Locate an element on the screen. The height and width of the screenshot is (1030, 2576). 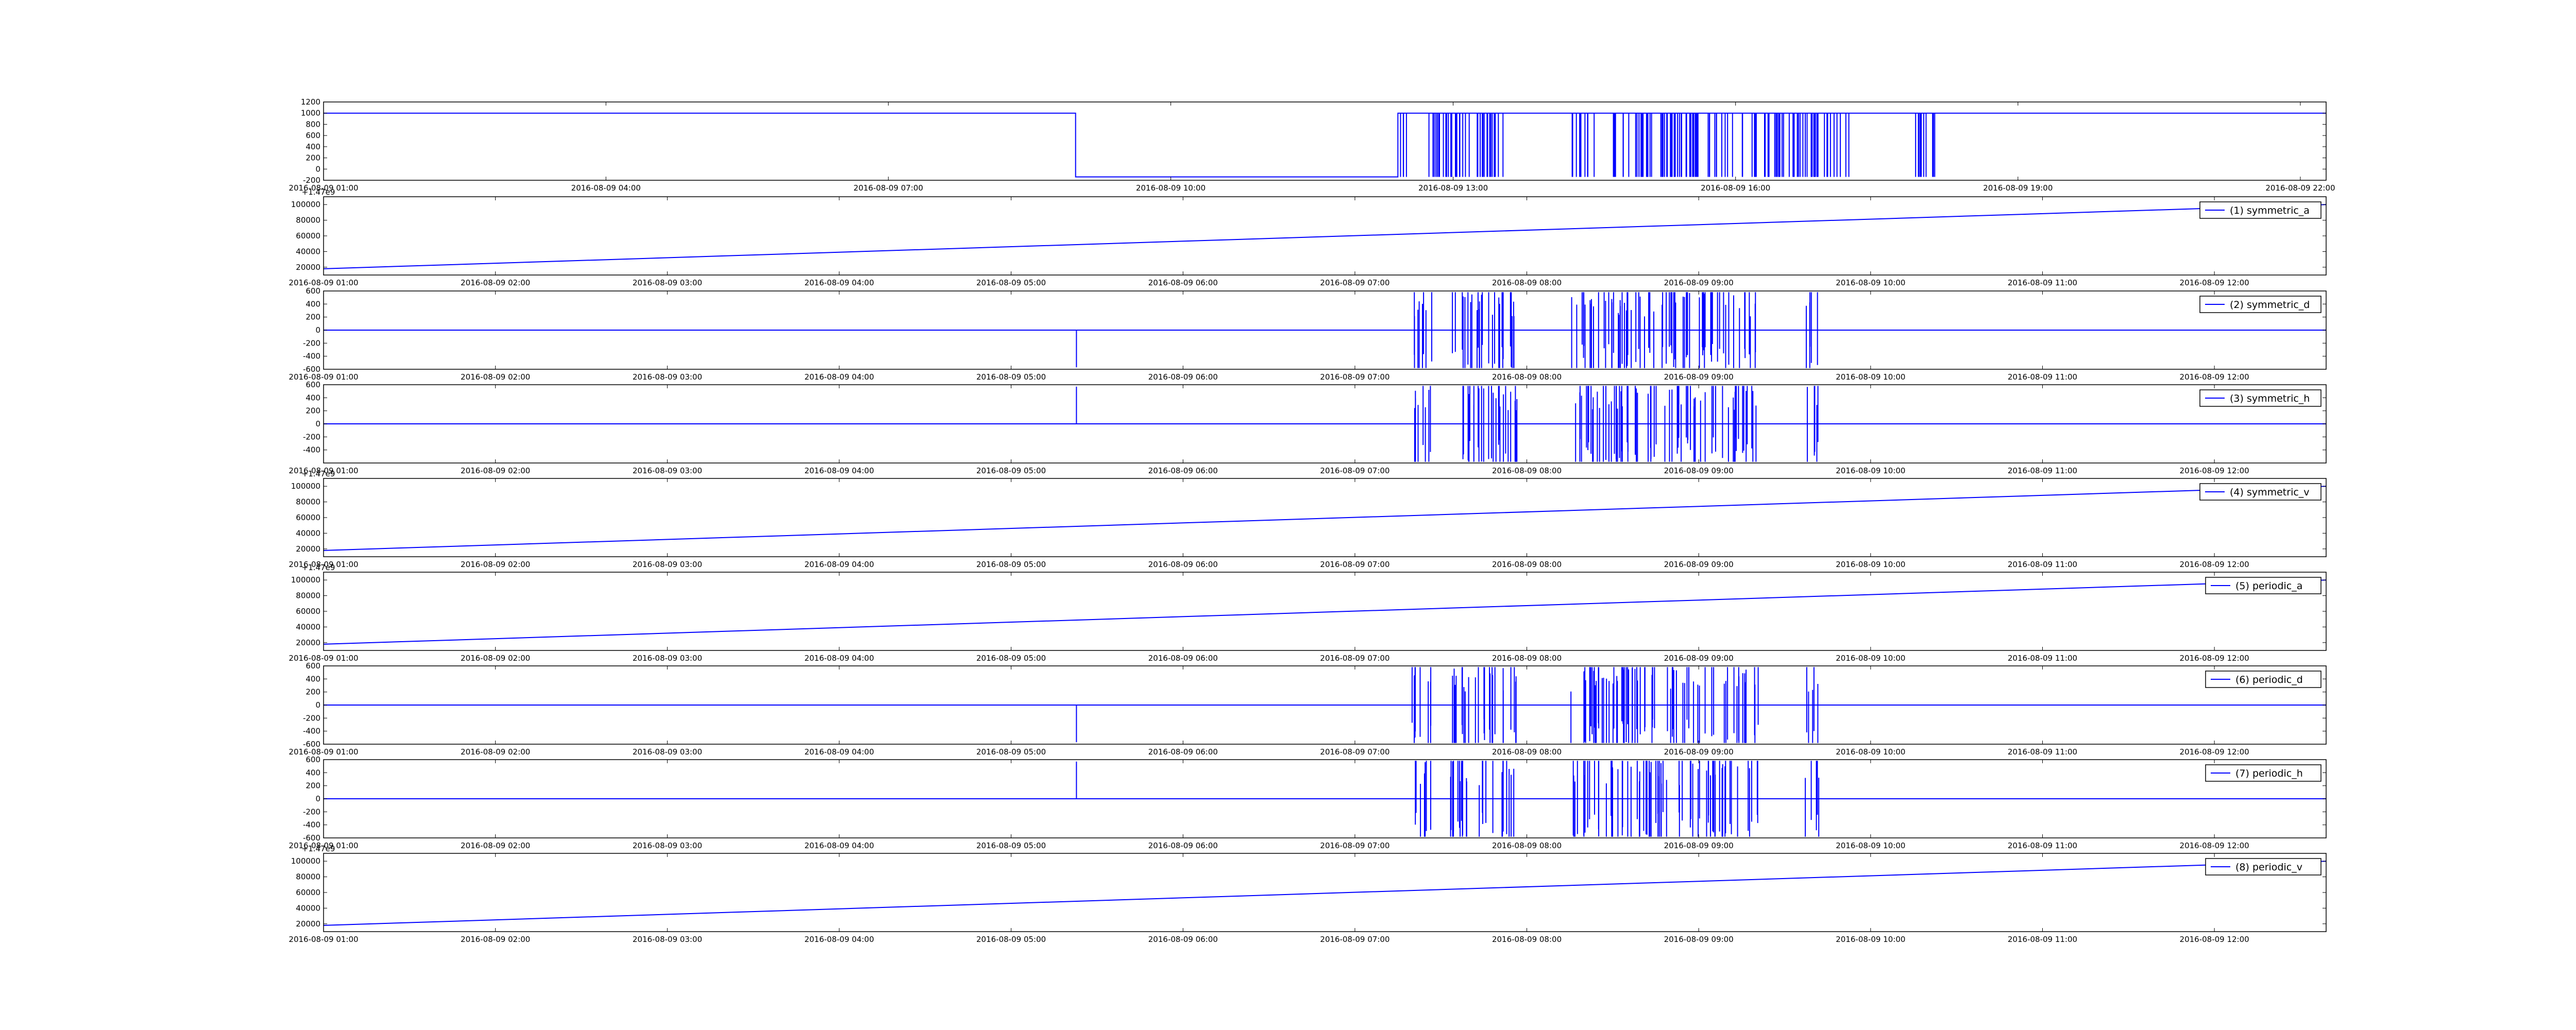
y-tick-label: 100000 is located at coordinates (305, 861).